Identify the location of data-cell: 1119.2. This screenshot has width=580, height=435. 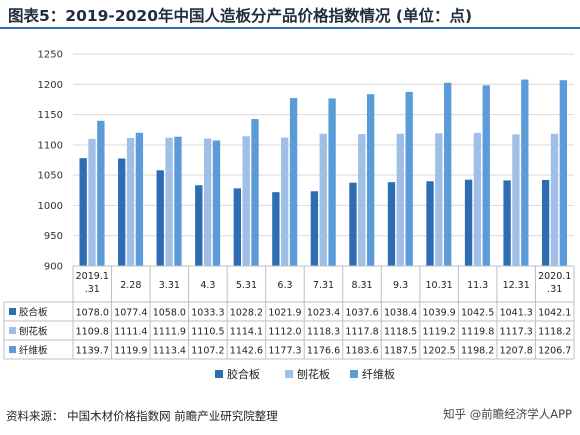
(438, 332).